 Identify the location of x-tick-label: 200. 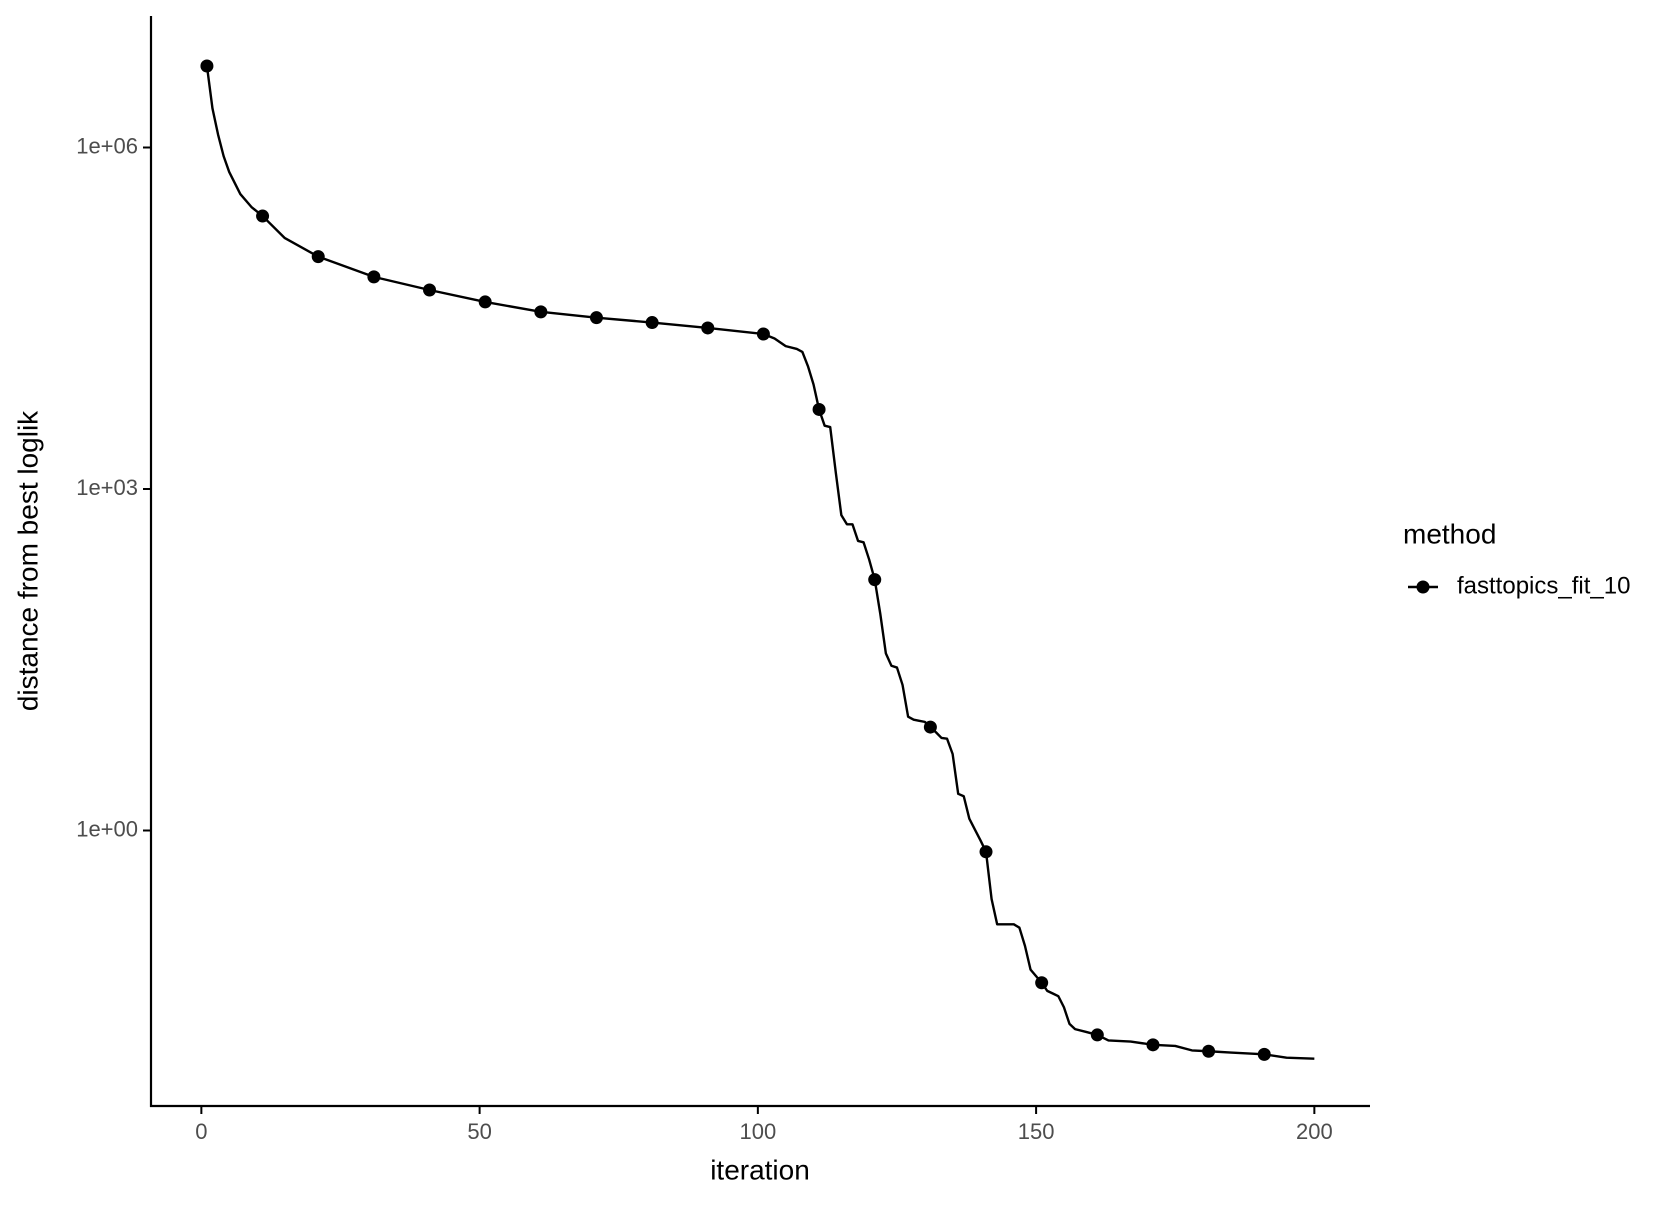
(1314, 1131).